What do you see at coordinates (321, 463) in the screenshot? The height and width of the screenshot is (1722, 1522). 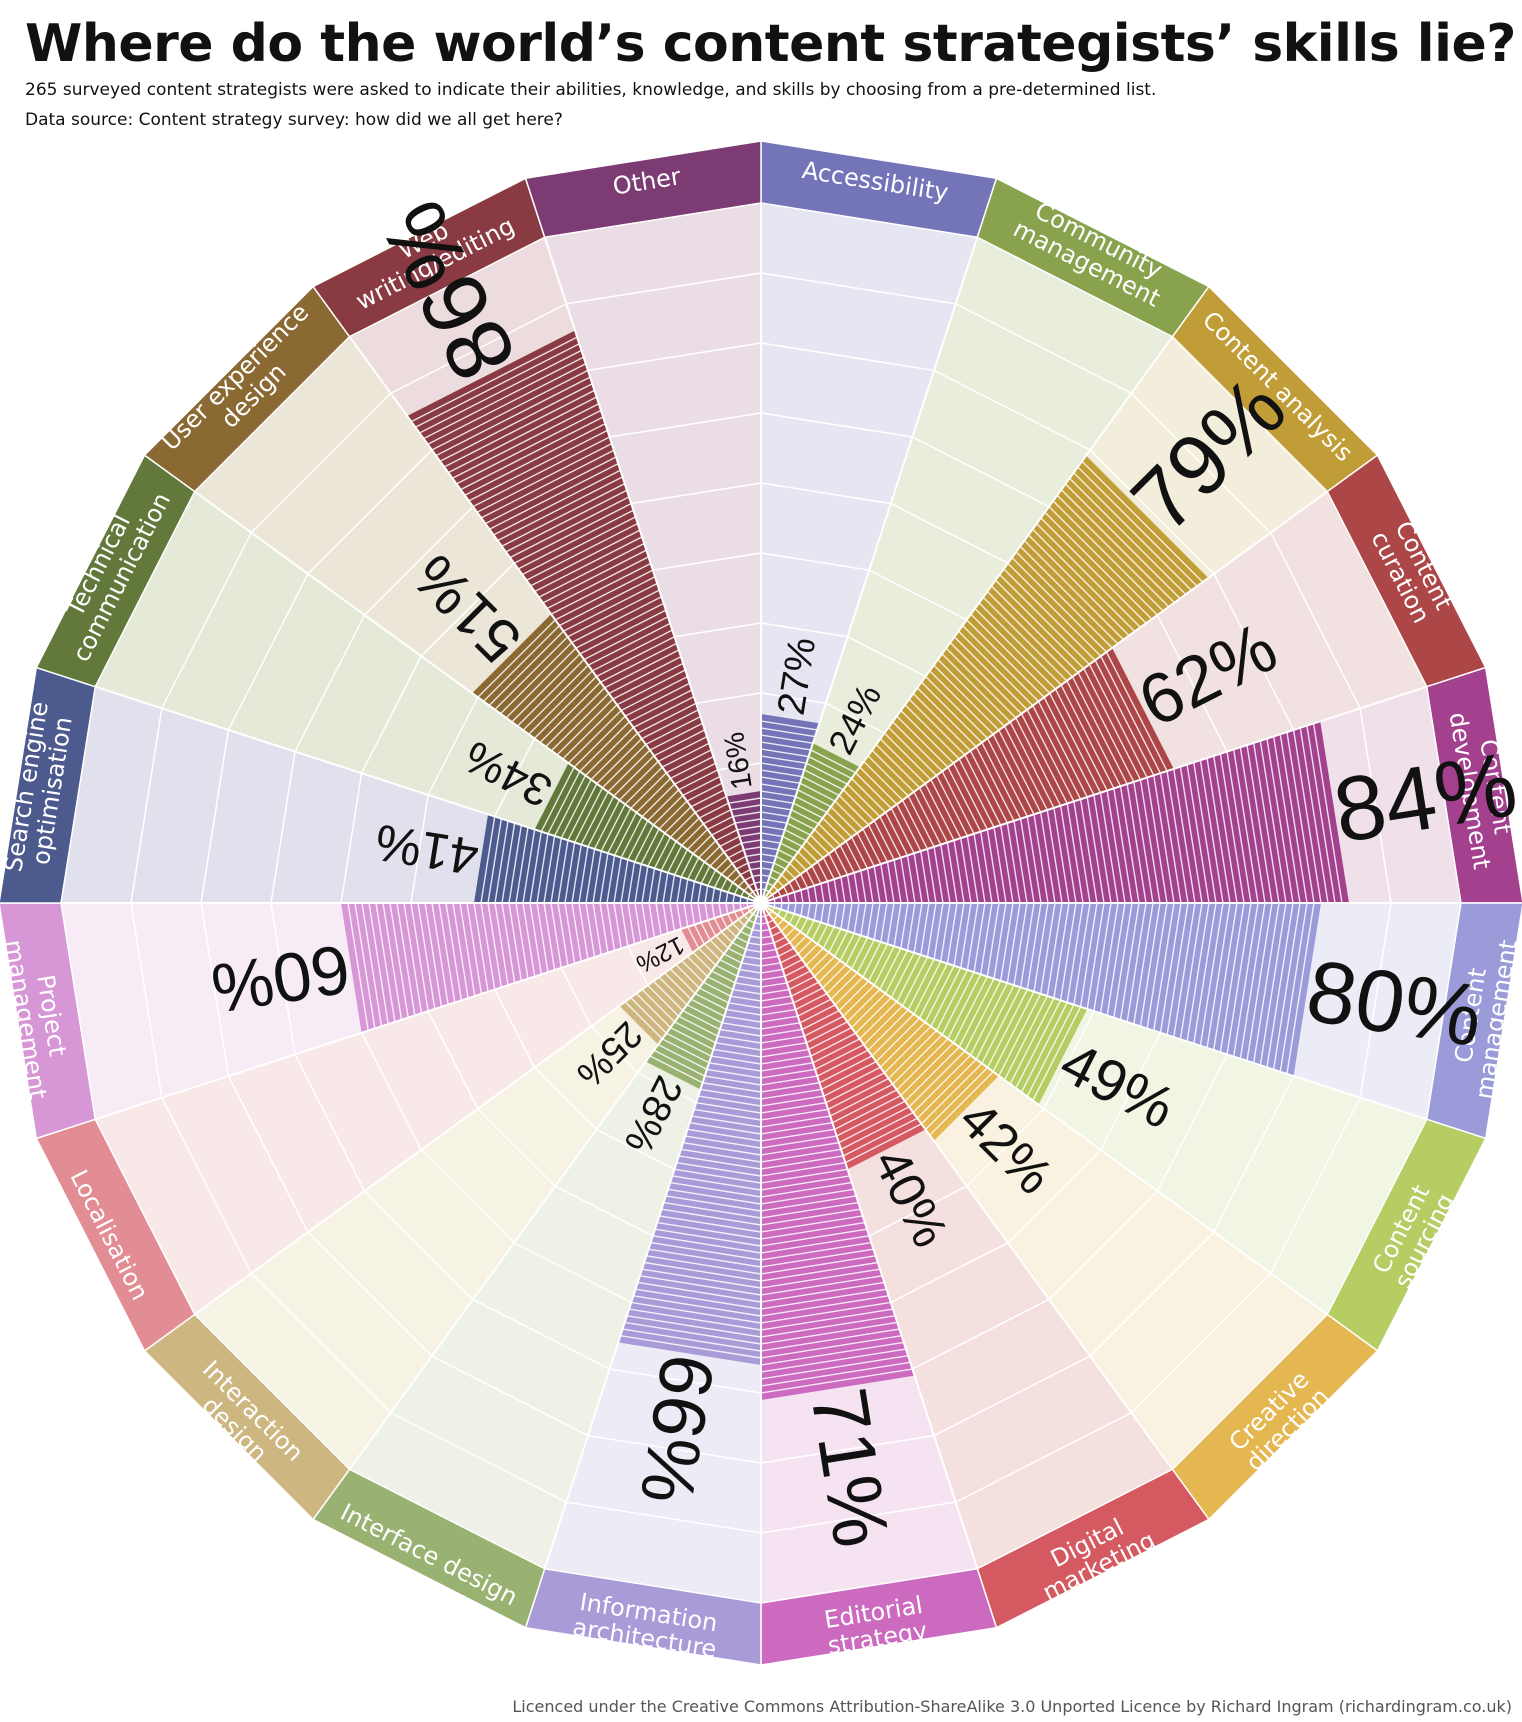 I see `ring-line-user-experience-design` at bounding box center [321, 463].